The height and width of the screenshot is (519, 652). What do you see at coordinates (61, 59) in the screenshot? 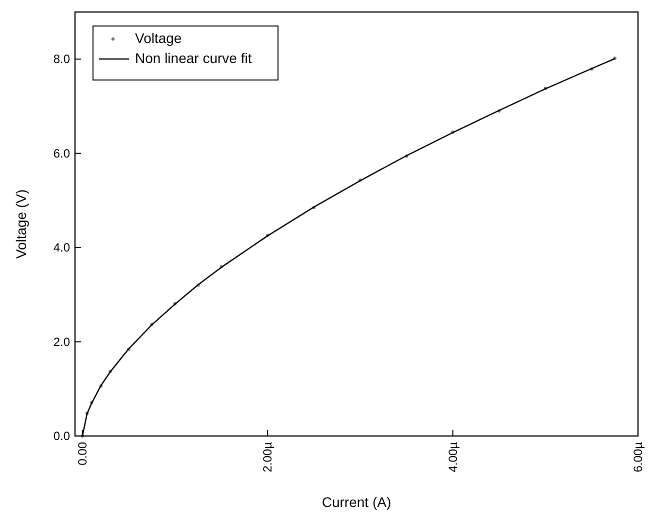
I see `y-tick-label: 8.0` at bounding box center [61, 59].